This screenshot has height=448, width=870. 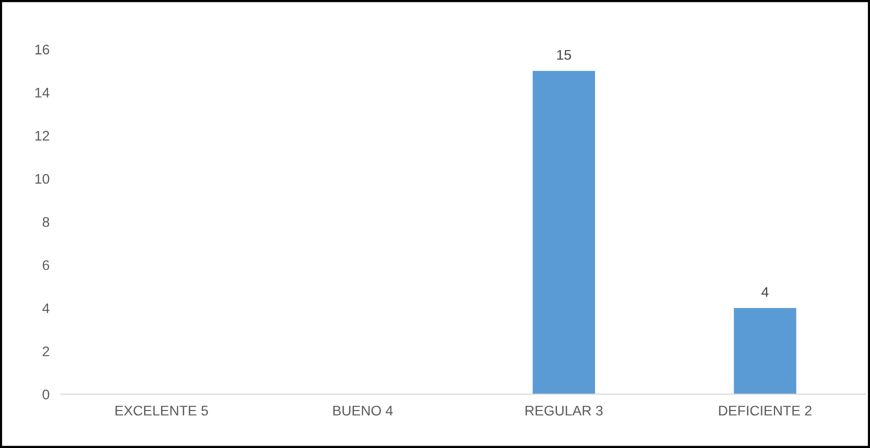 I want to click on y-tick-label: 10, so click(x=42, y=179).